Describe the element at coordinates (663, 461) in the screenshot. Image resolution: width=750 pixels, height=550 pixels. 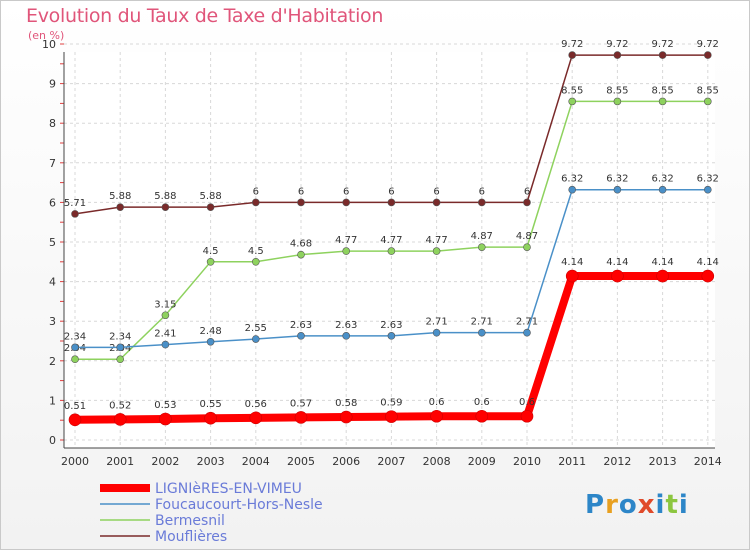
I see `x-tick-label: 2013` at that location.